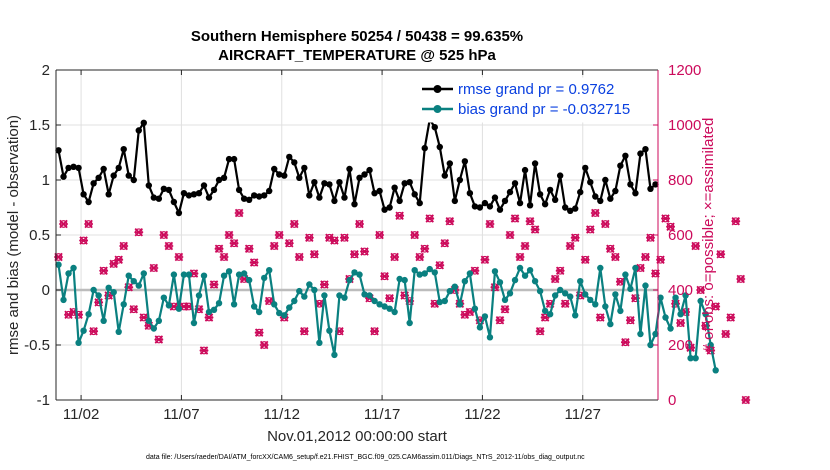  What do you see at coordinates (437, 109) in the screenshot?
I see `legend-marker-bias` at bounding box center [437, 109].